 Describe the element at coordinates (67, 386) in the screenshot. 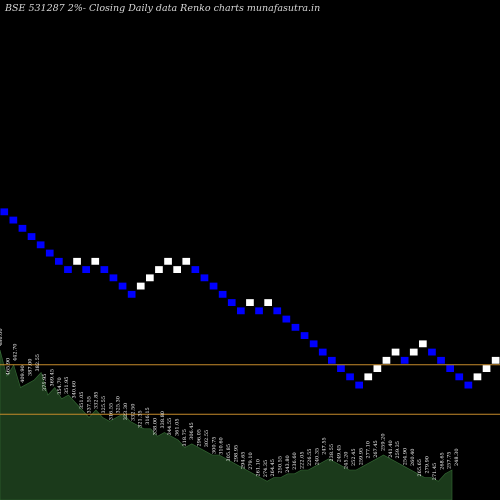

I see `price-label: 351.95` at that location.